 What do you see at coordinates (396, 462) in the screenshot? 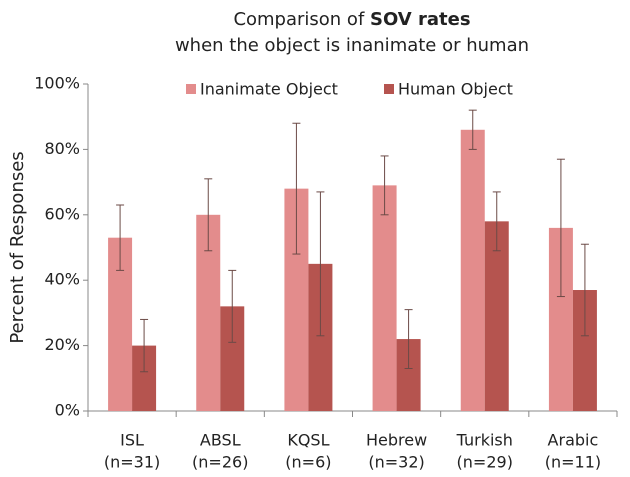
I see `x-tick-label: (n=32)` at bounding box center [396, 462].